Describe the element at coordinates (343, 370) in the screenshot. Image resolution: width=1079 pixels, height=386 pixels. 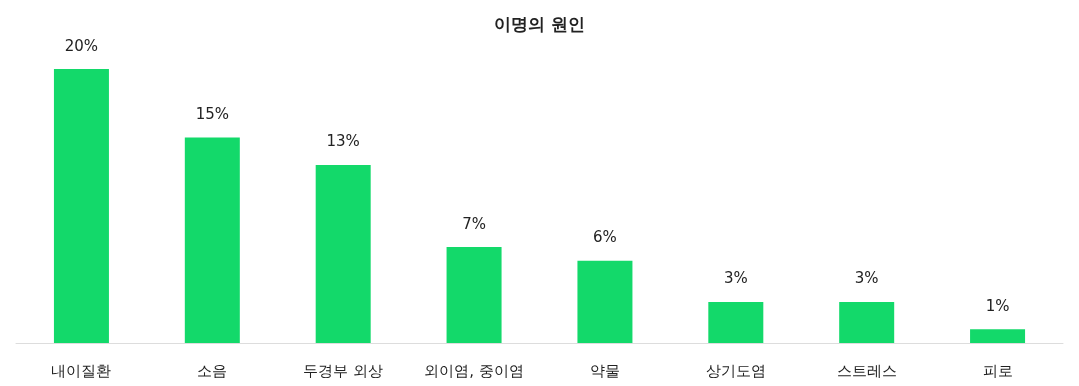
I see `x-tick-label: 두경부 외상` at that location.